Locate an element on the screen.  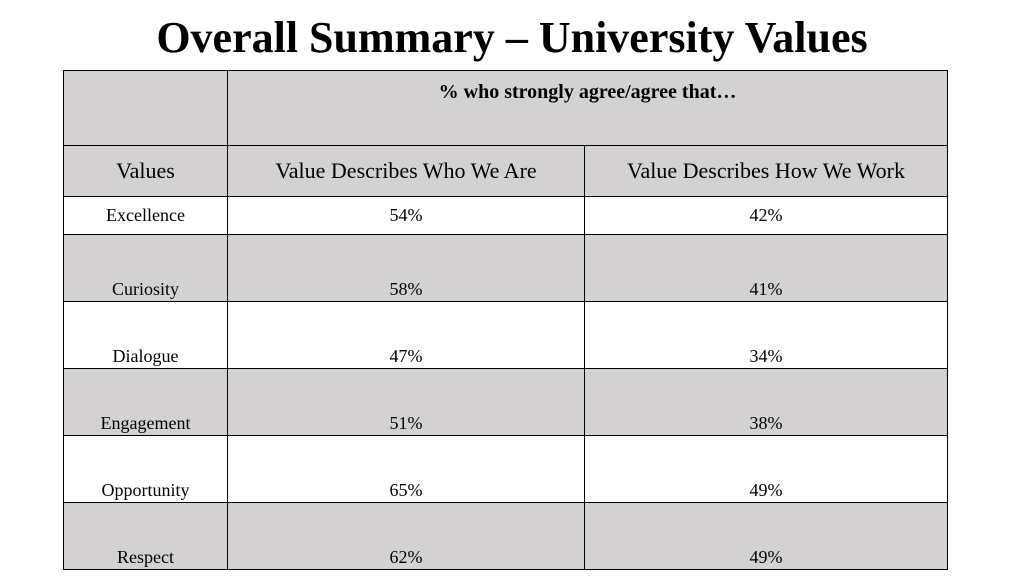
row-value-label: Opportunity is located at coordinates (145, 469).